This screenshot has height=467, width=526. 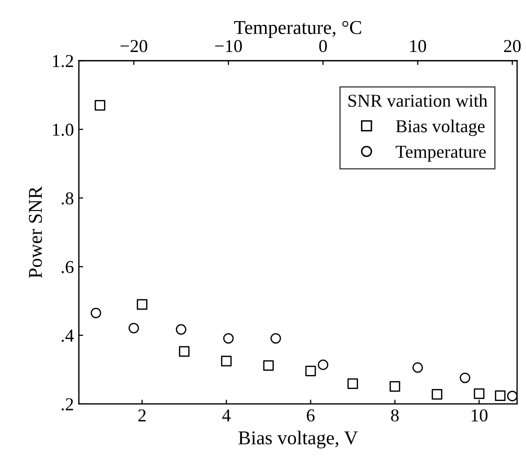 What do you see at coordinates (440, 128) in the screenshot?
I see `legend-label: Bias voltage` at bounding box center [440, 128].